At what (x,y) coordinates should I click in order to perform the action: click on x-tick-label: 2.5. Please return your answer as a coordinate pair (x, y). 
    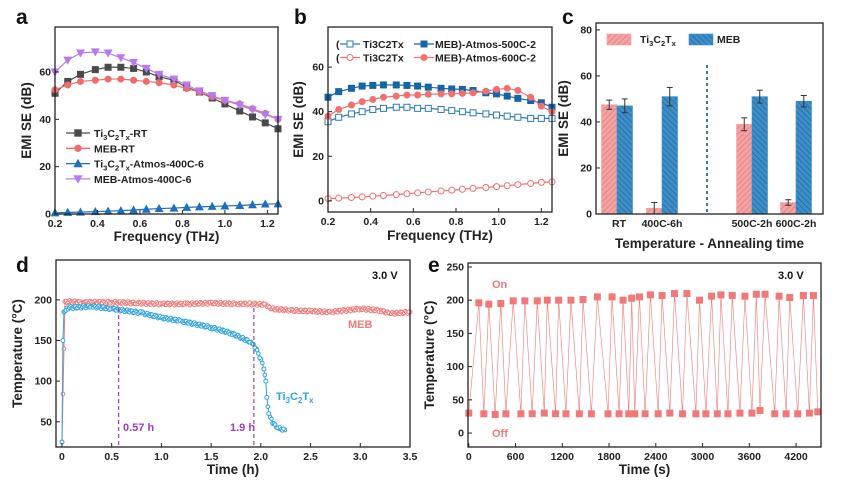
    Looking at the image, I should click on (310, 457).